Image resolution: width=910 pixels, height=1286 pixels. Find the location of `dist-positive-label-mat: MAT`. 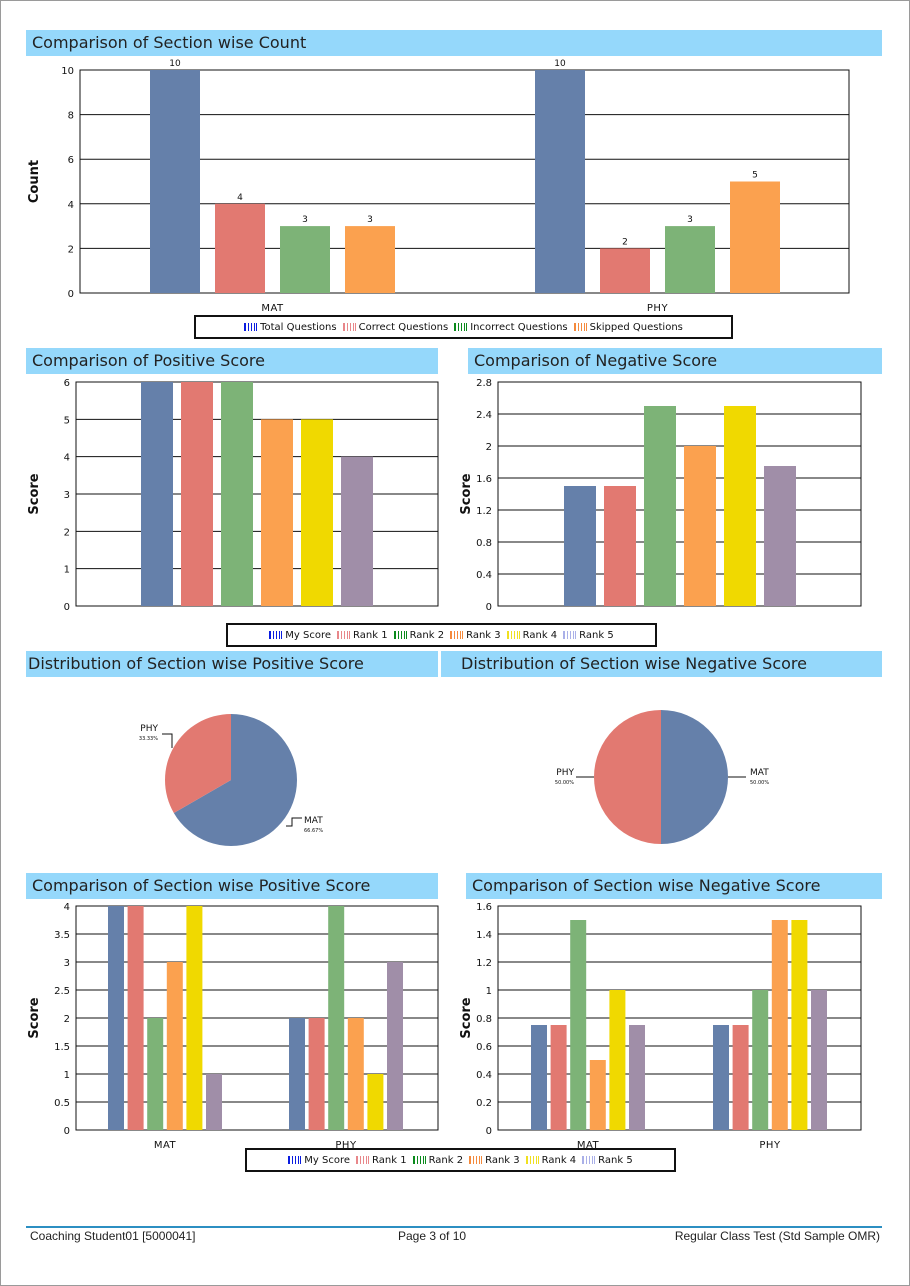

dist-positive-label-mat: MAT is located at coordinates (313, 821).